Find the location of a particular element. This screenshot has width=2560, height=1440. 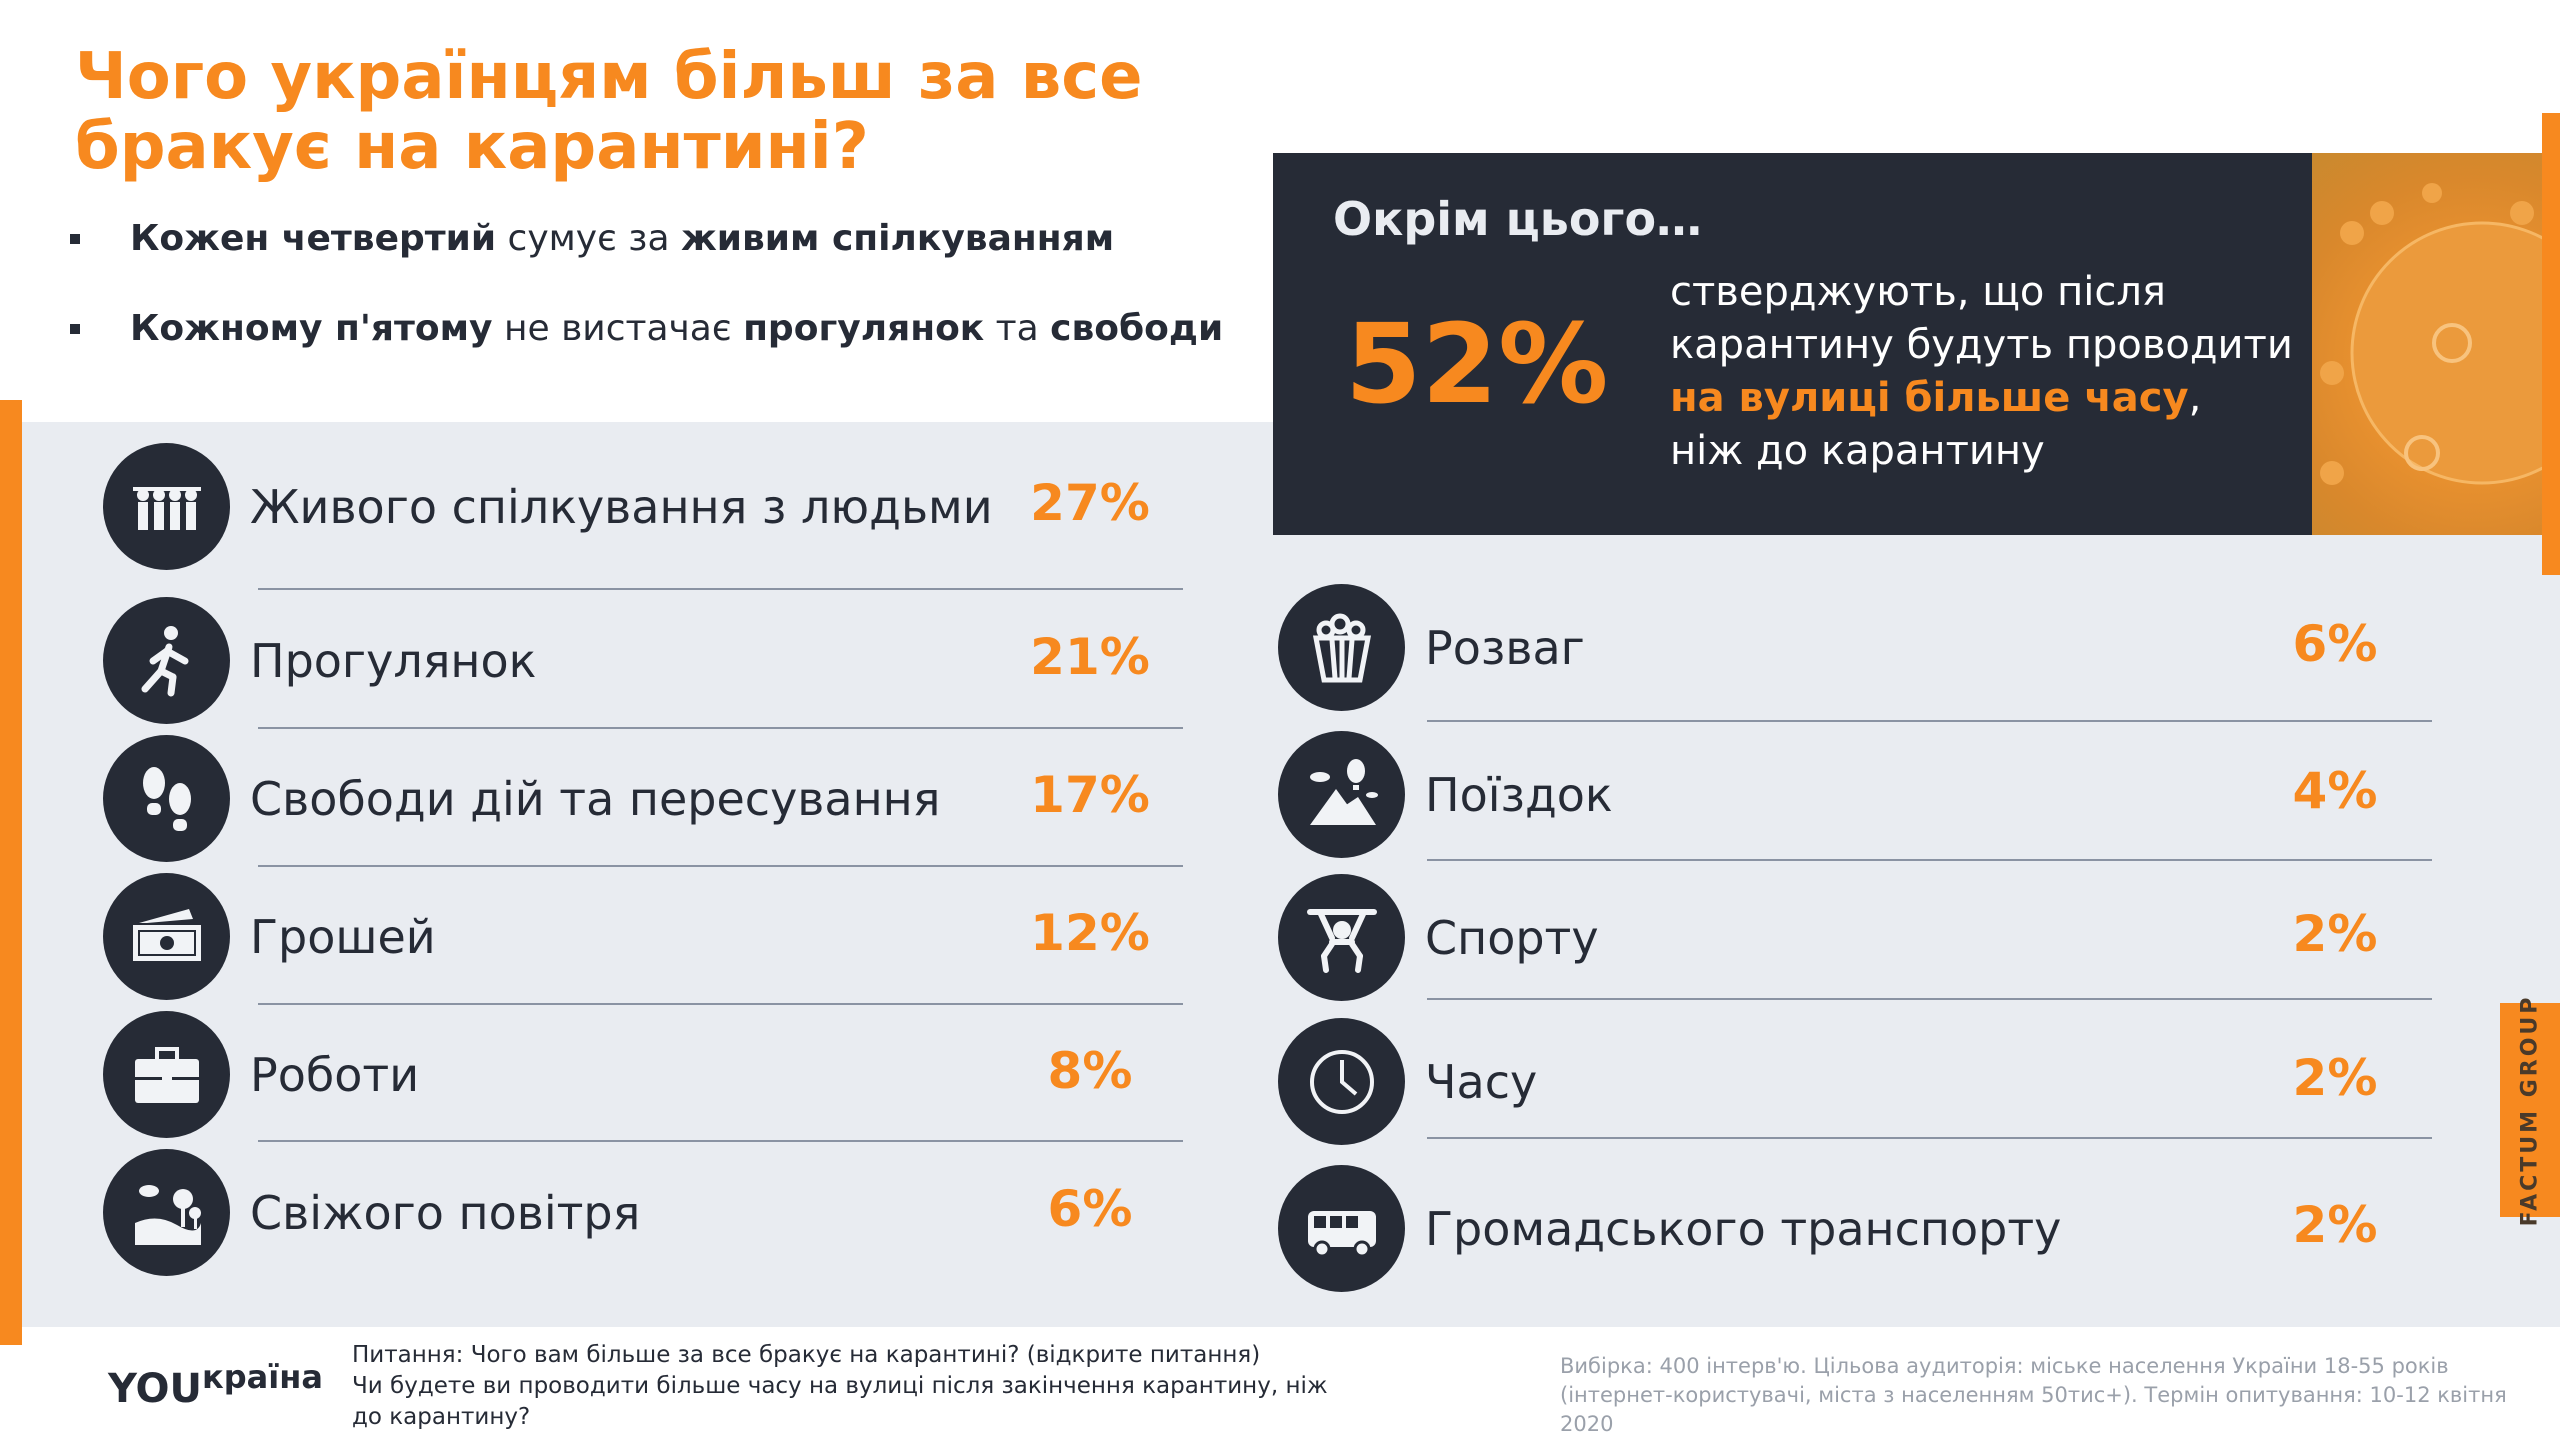

item-label: Роботи is located at coordinates (335, 1074).